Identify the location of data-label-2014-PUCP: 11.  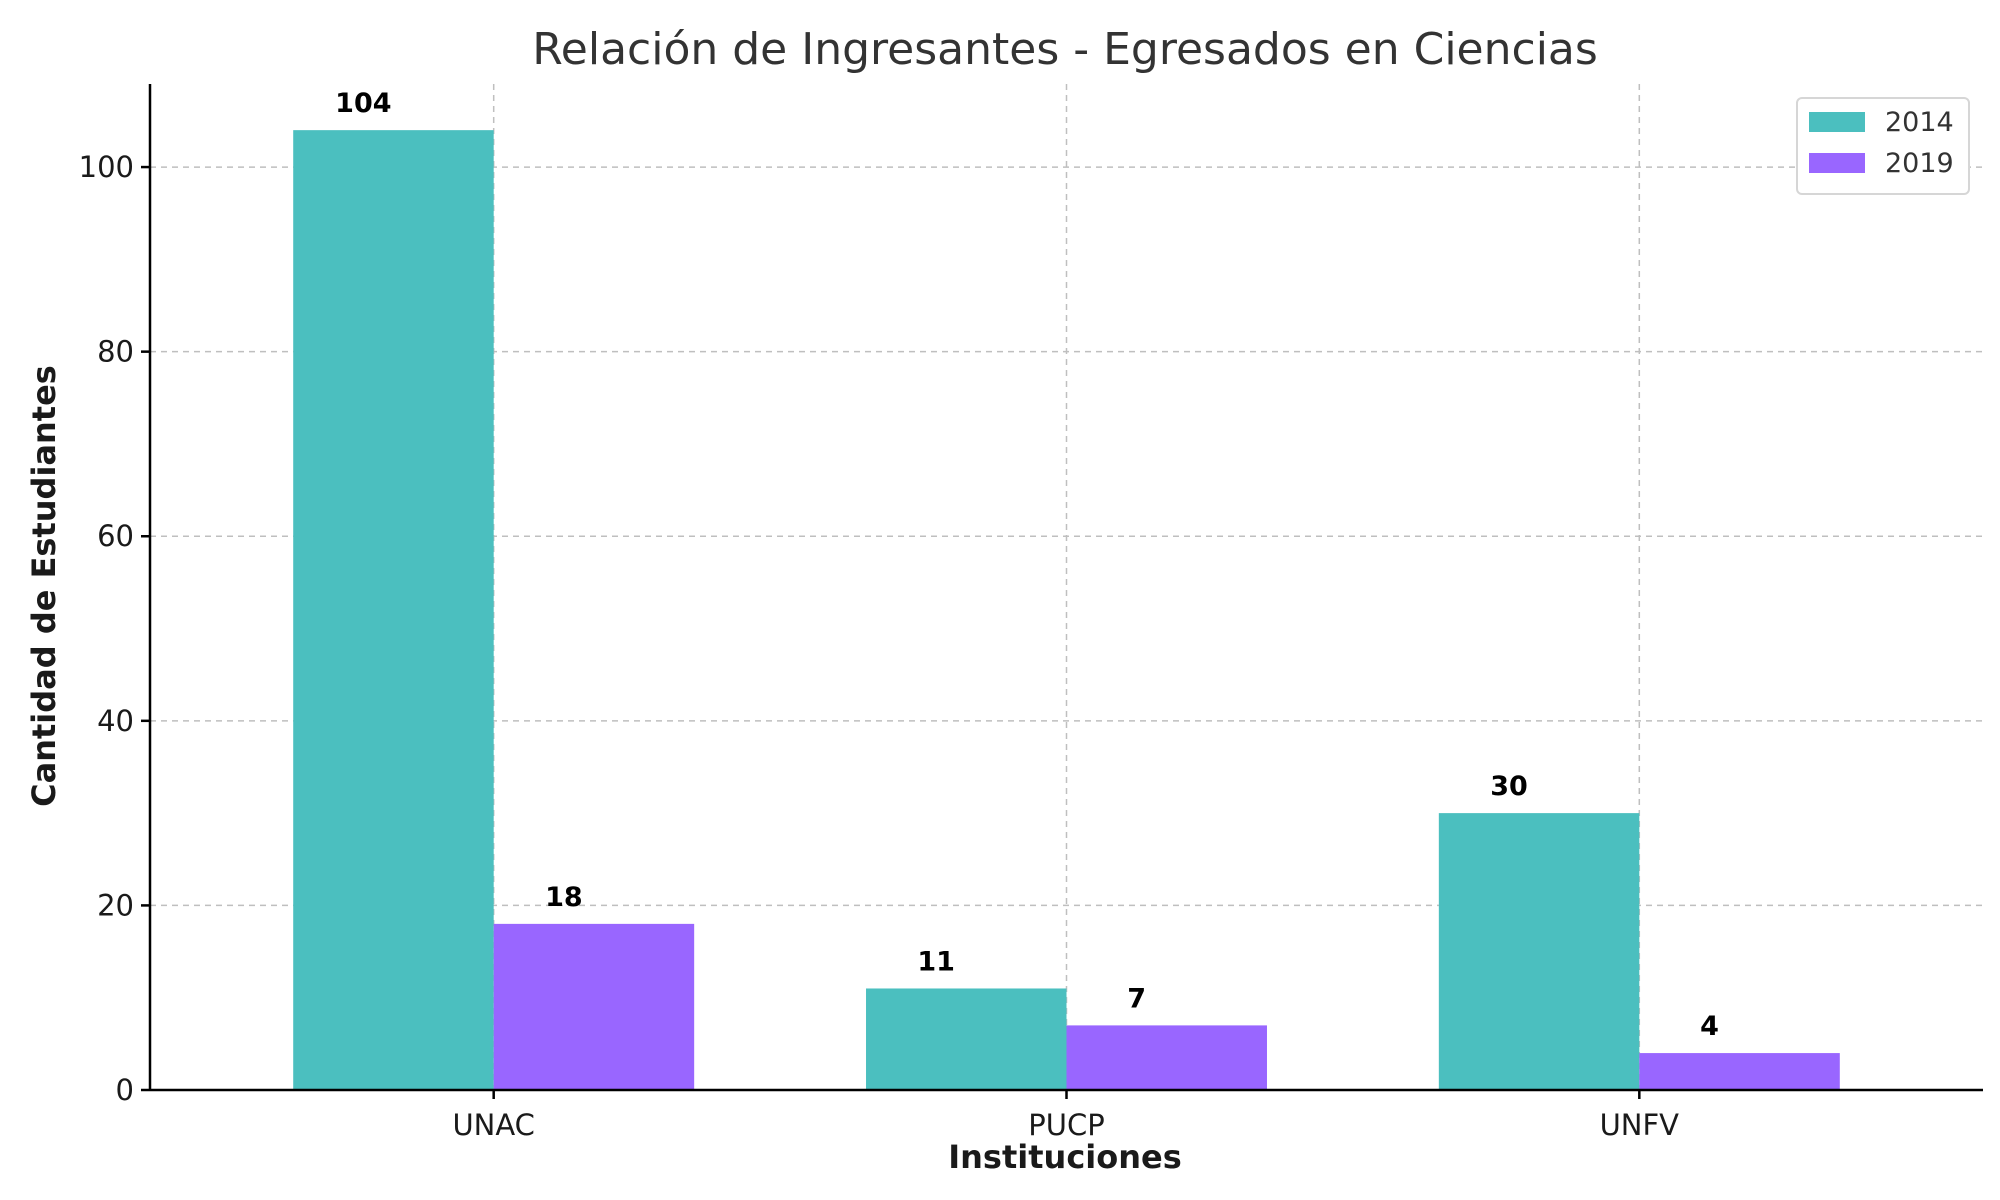
(936, 961).